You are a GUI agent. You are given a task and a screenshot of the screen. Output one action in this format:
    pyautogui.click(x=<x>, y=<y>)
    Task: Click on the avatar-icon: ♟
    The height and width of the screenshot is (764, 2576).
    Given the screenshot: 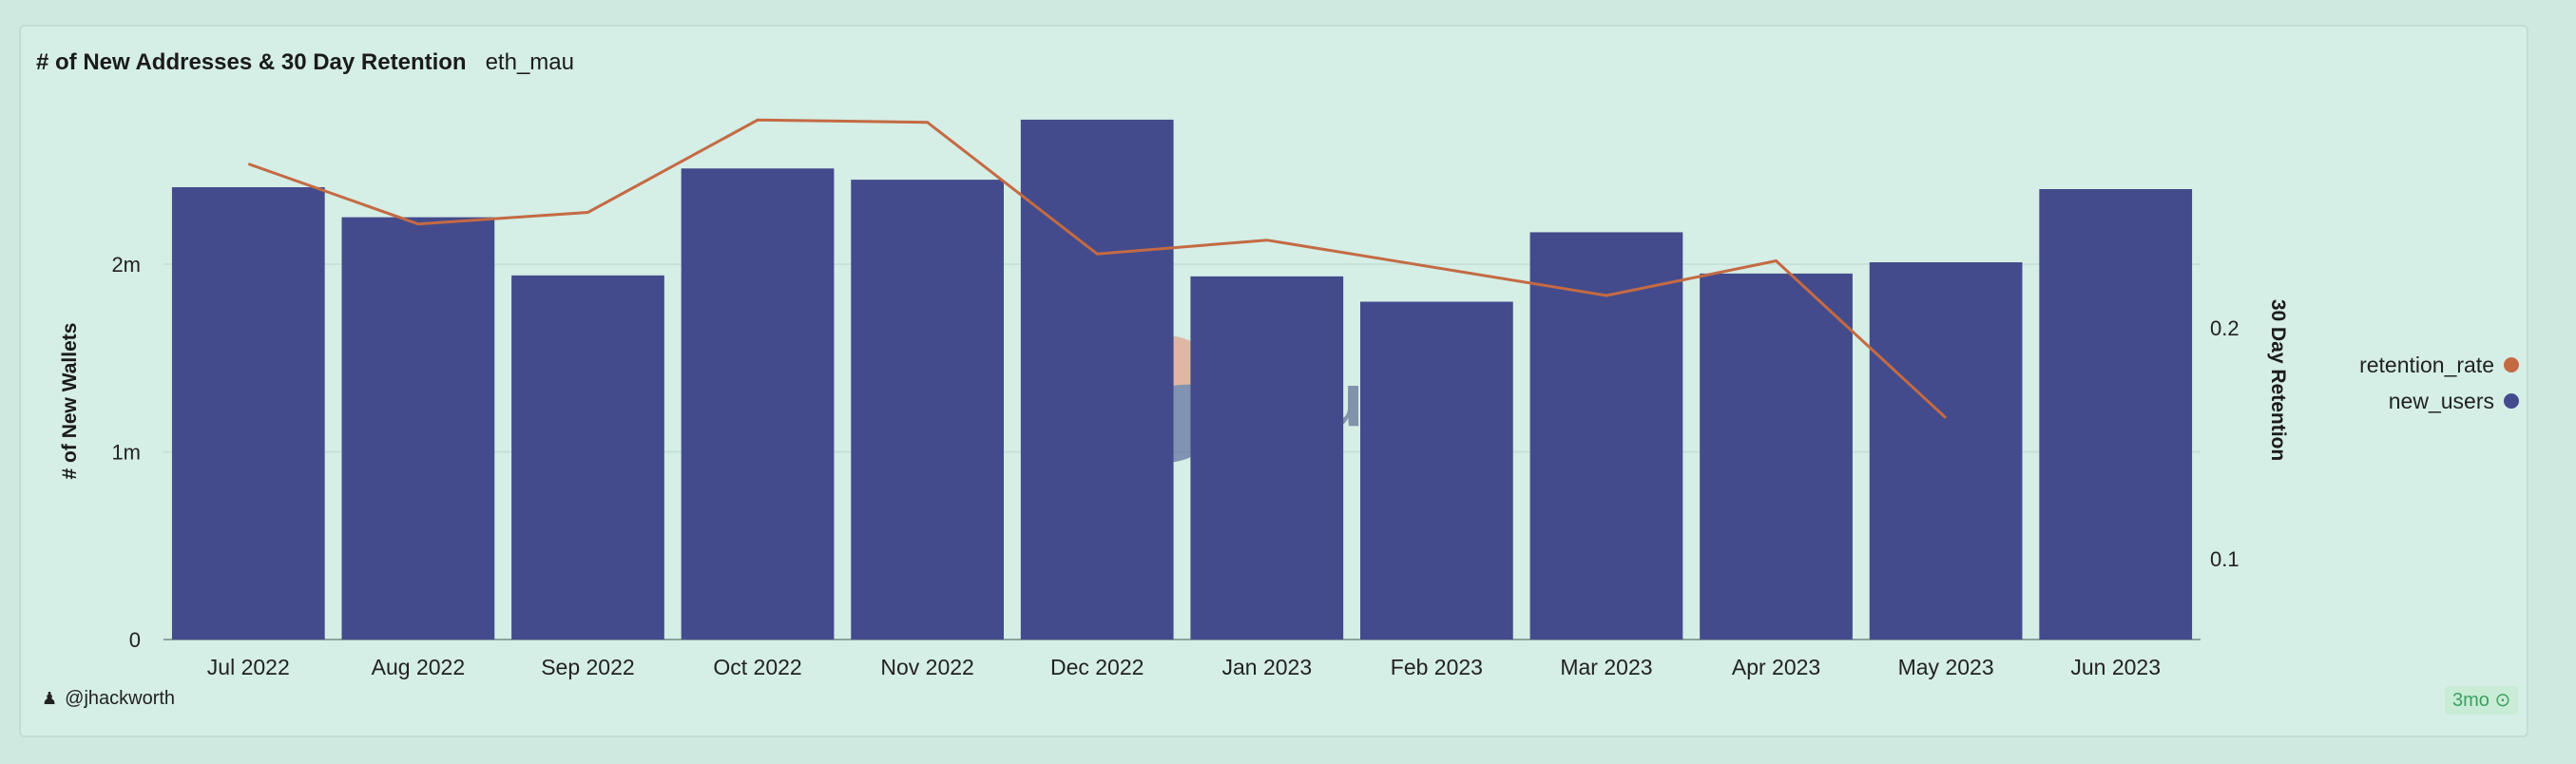 What is the action you would take?
    pyautogui.click(x=50, y=698)
    